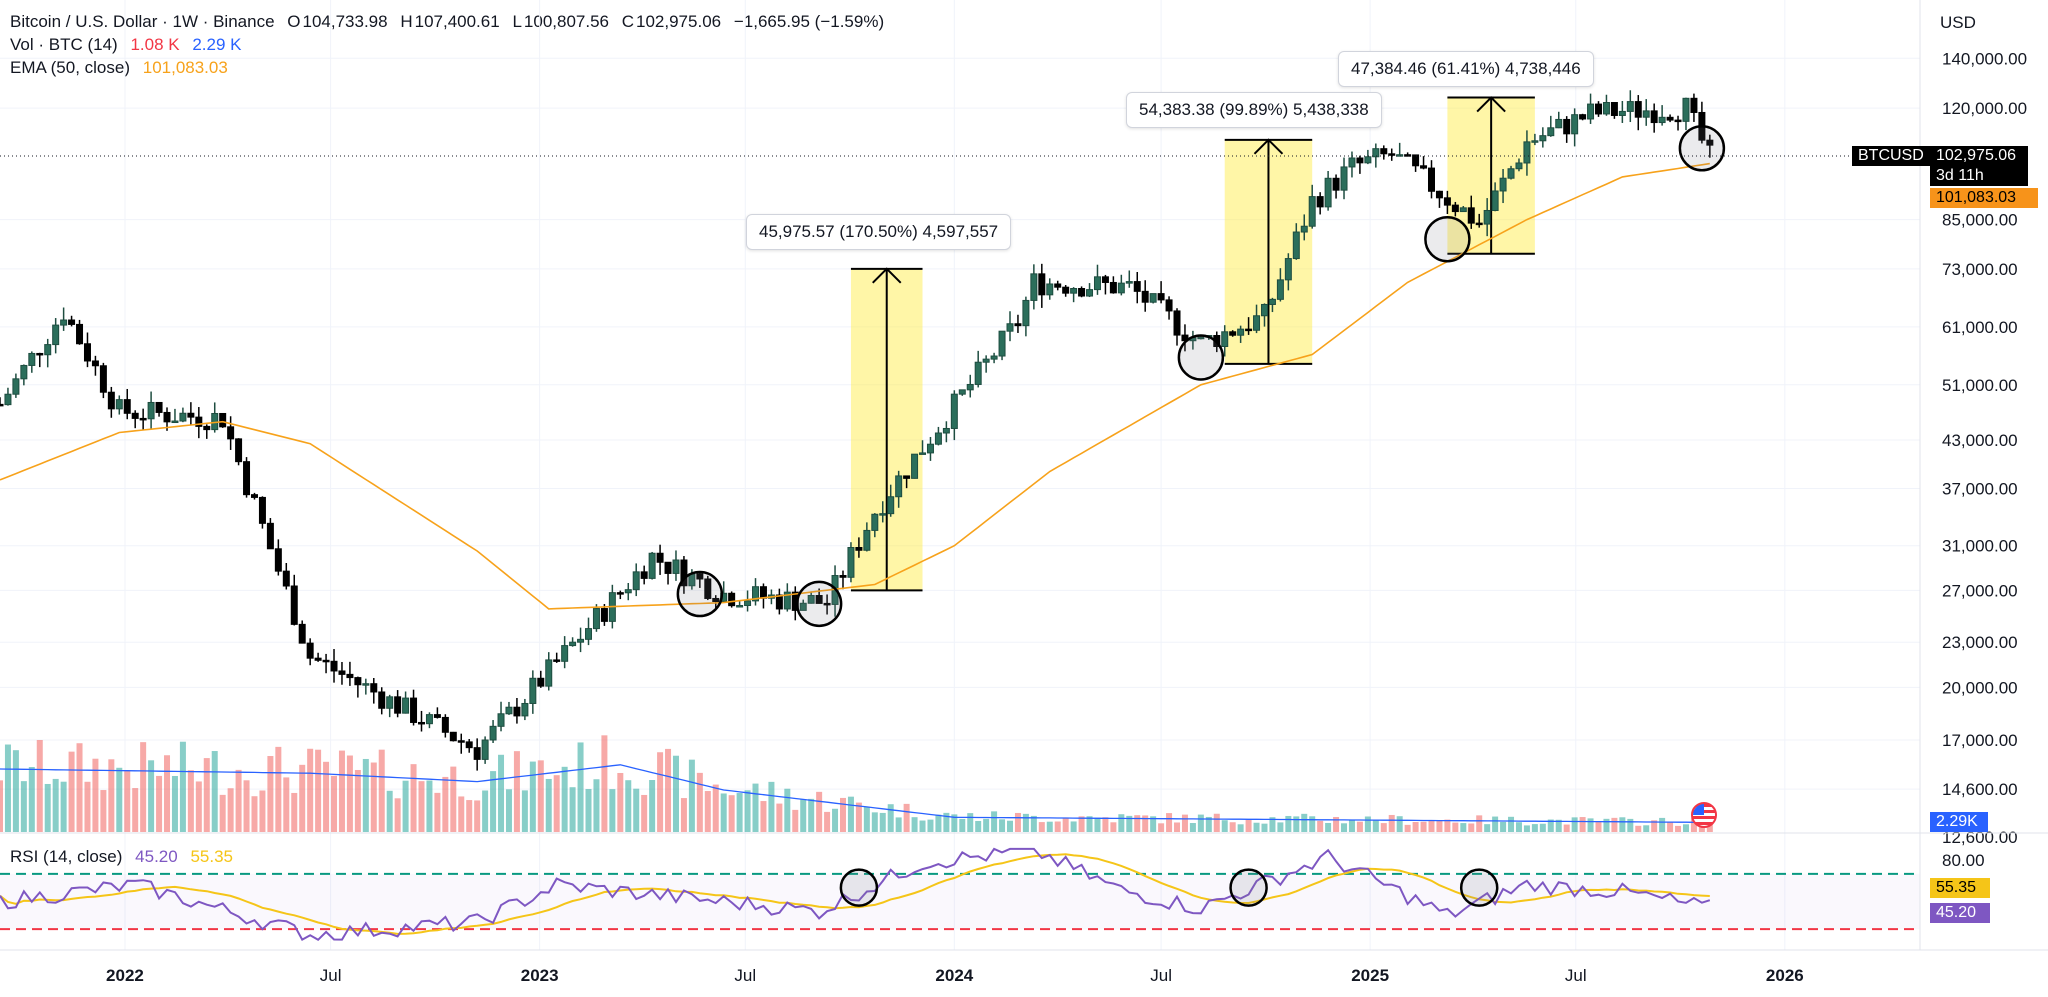  What do you see at coordinates (1980, 269) in the screenshot?
I see `y-tick-label: 73,000.00` at bounding box center [1980, 269].